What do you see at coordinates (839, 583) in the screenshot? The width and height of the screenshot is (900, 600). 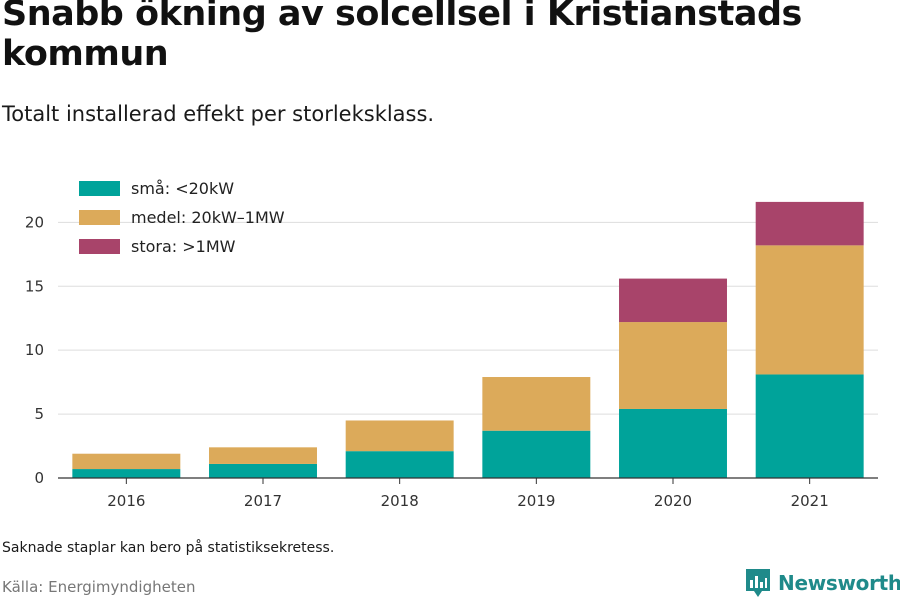 I see `brand-name: Newsworthy` at bounding box center [839, 583].